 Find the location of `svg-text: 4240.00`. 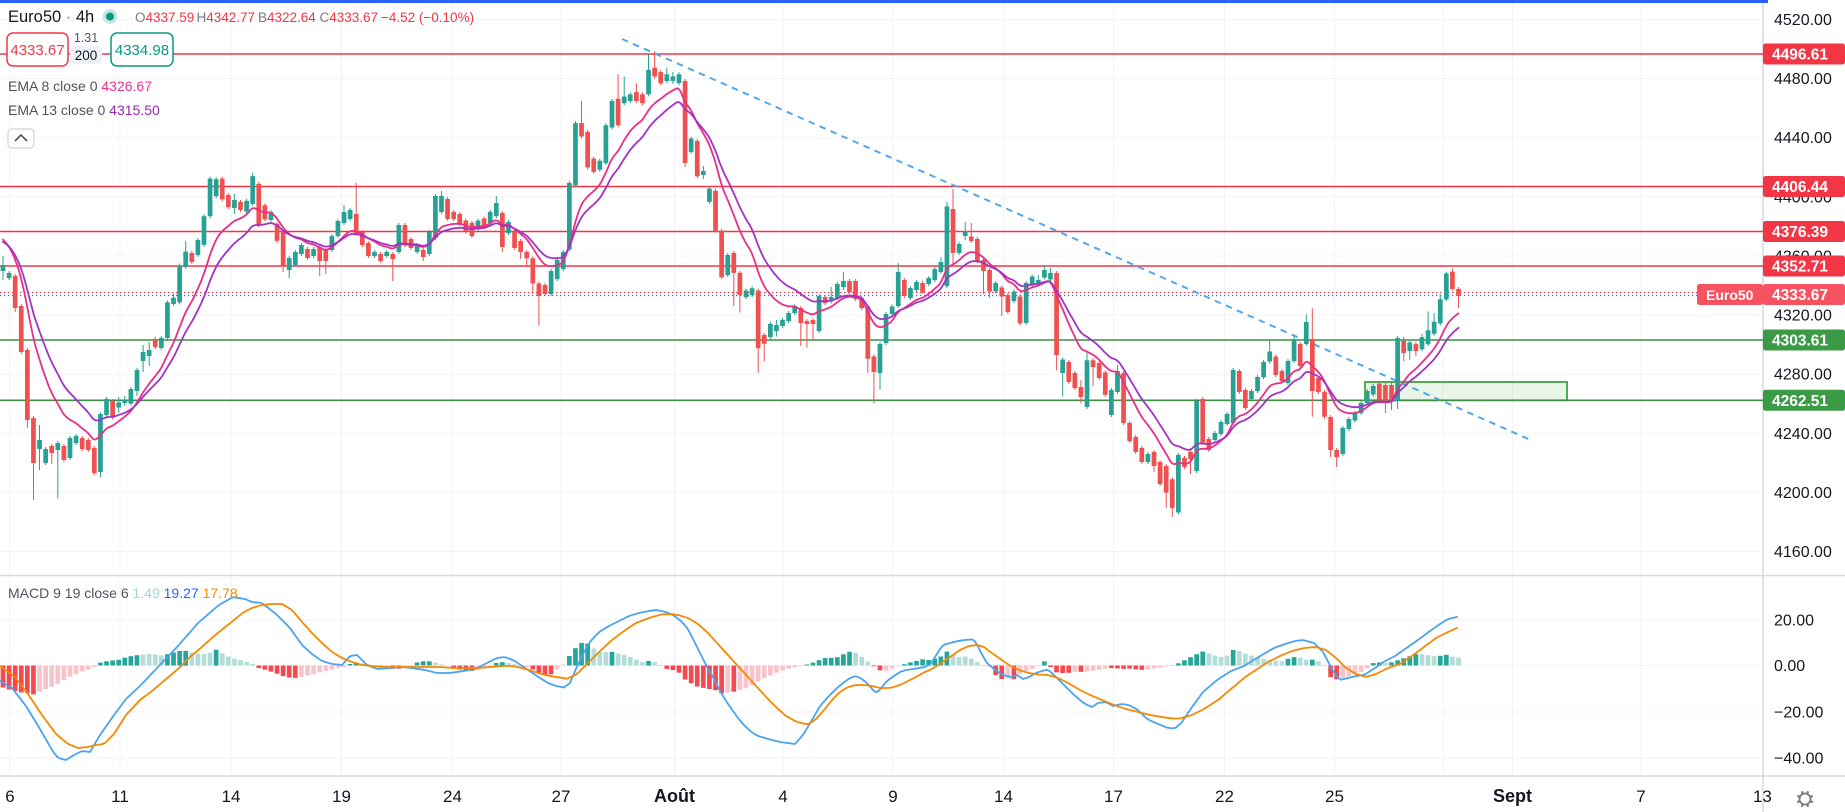

svg-text: 4240.00 is located at coordinates (1803, 434).